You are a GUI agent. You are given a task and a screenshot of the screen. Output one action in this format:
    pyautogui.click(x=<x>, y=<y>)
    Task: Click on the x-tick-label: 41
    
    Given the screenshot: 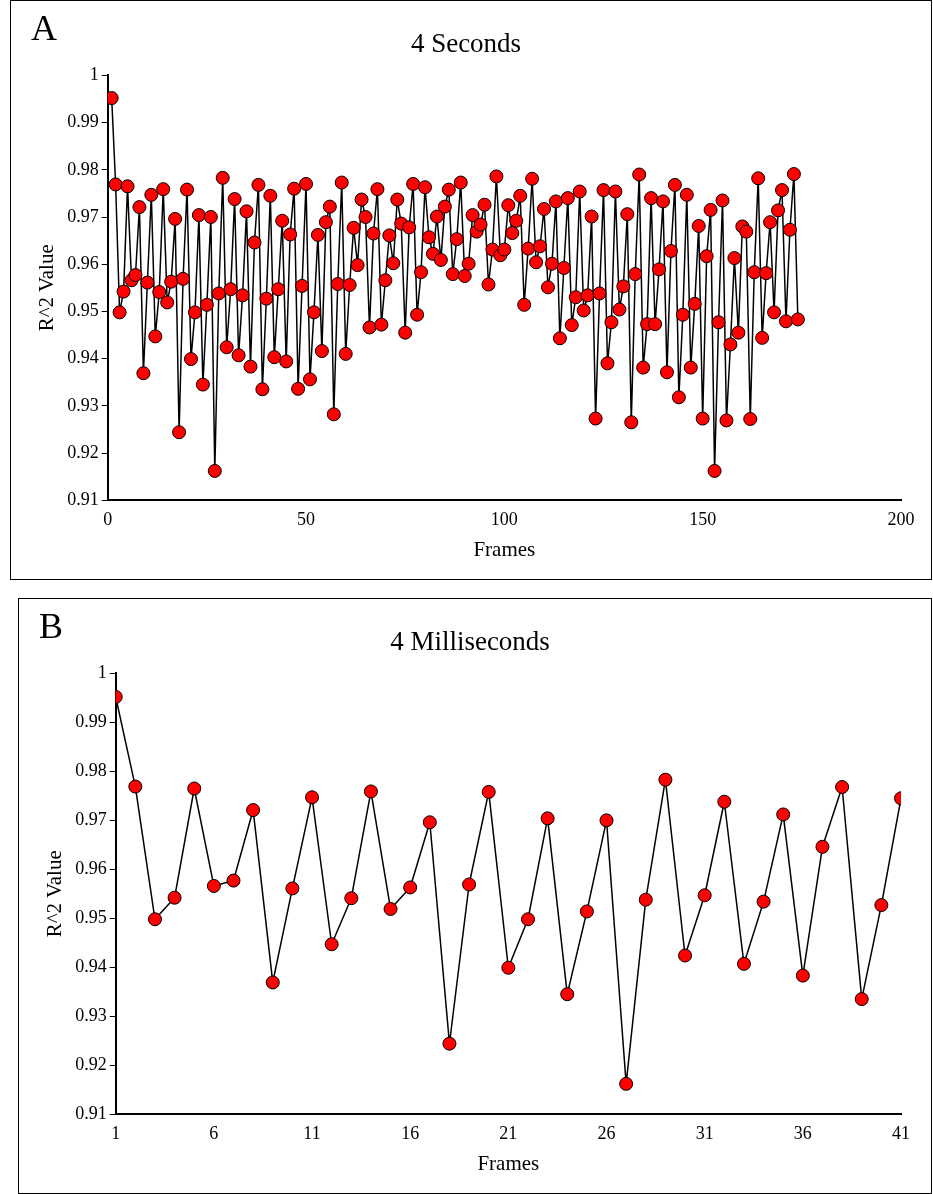 What is the action you would take?
    pyautogui.click(x=901, y=1132)
    